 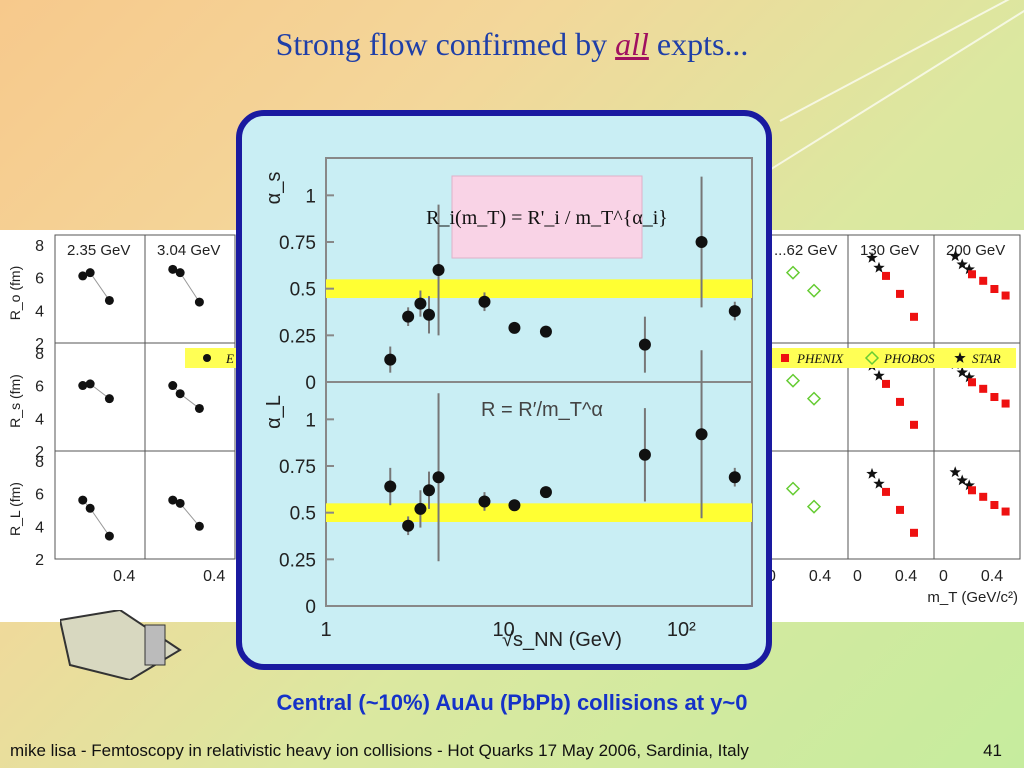 I want to click on column-title: ...62 GeV, so click(x=805, y=250).